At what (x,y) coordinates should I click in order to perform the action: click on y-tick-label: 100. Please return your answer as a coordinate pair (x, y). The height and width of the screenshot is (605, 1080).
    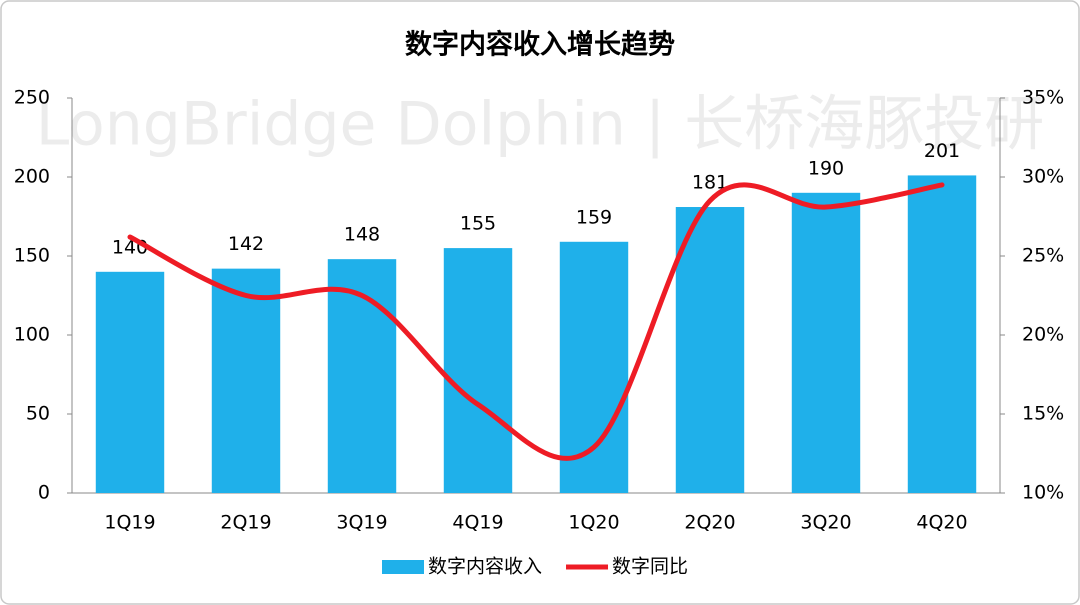
    Looking at the image, I should click on (32, 335).